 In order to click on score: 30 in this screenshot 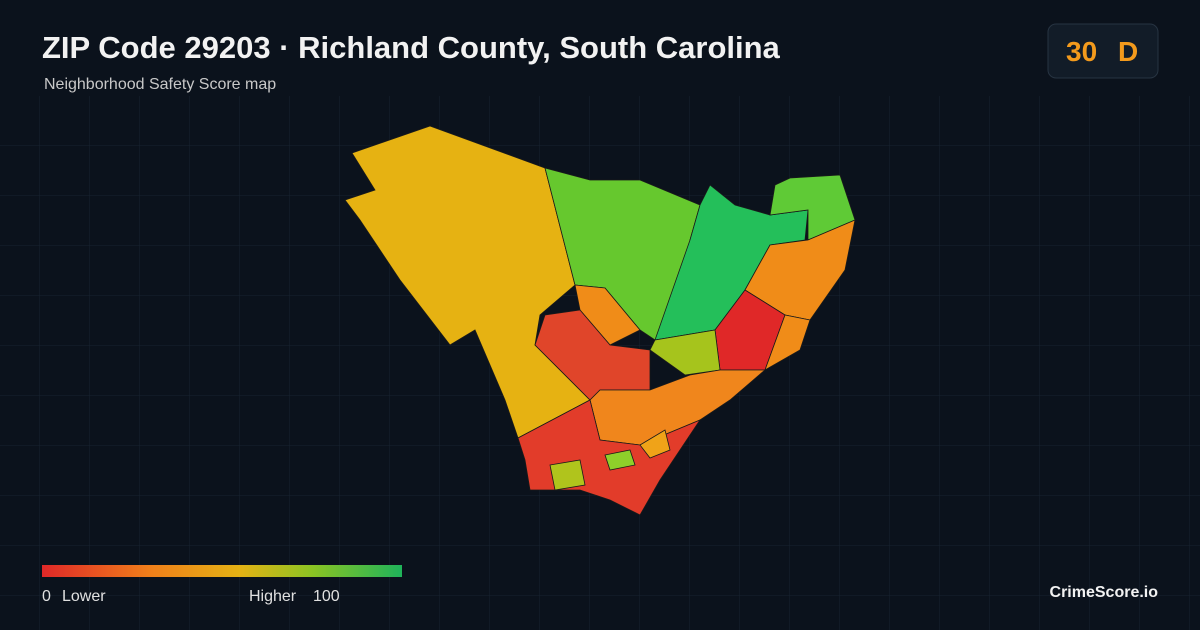, I will do `click(1082, 51)`.